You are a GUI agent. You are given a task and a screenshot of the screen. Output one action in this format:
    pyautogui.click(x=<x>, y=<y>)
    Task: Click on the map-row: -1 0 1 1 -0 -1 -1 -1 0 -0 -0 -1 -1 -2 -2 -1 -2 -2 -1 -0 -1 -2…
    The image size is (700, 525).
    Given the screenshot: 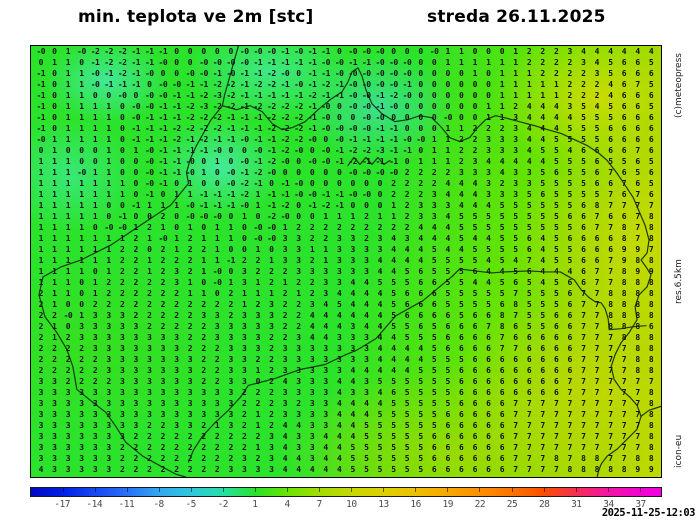 What is the action you would take?
    pyautogui.click(x=346, y=85)
    